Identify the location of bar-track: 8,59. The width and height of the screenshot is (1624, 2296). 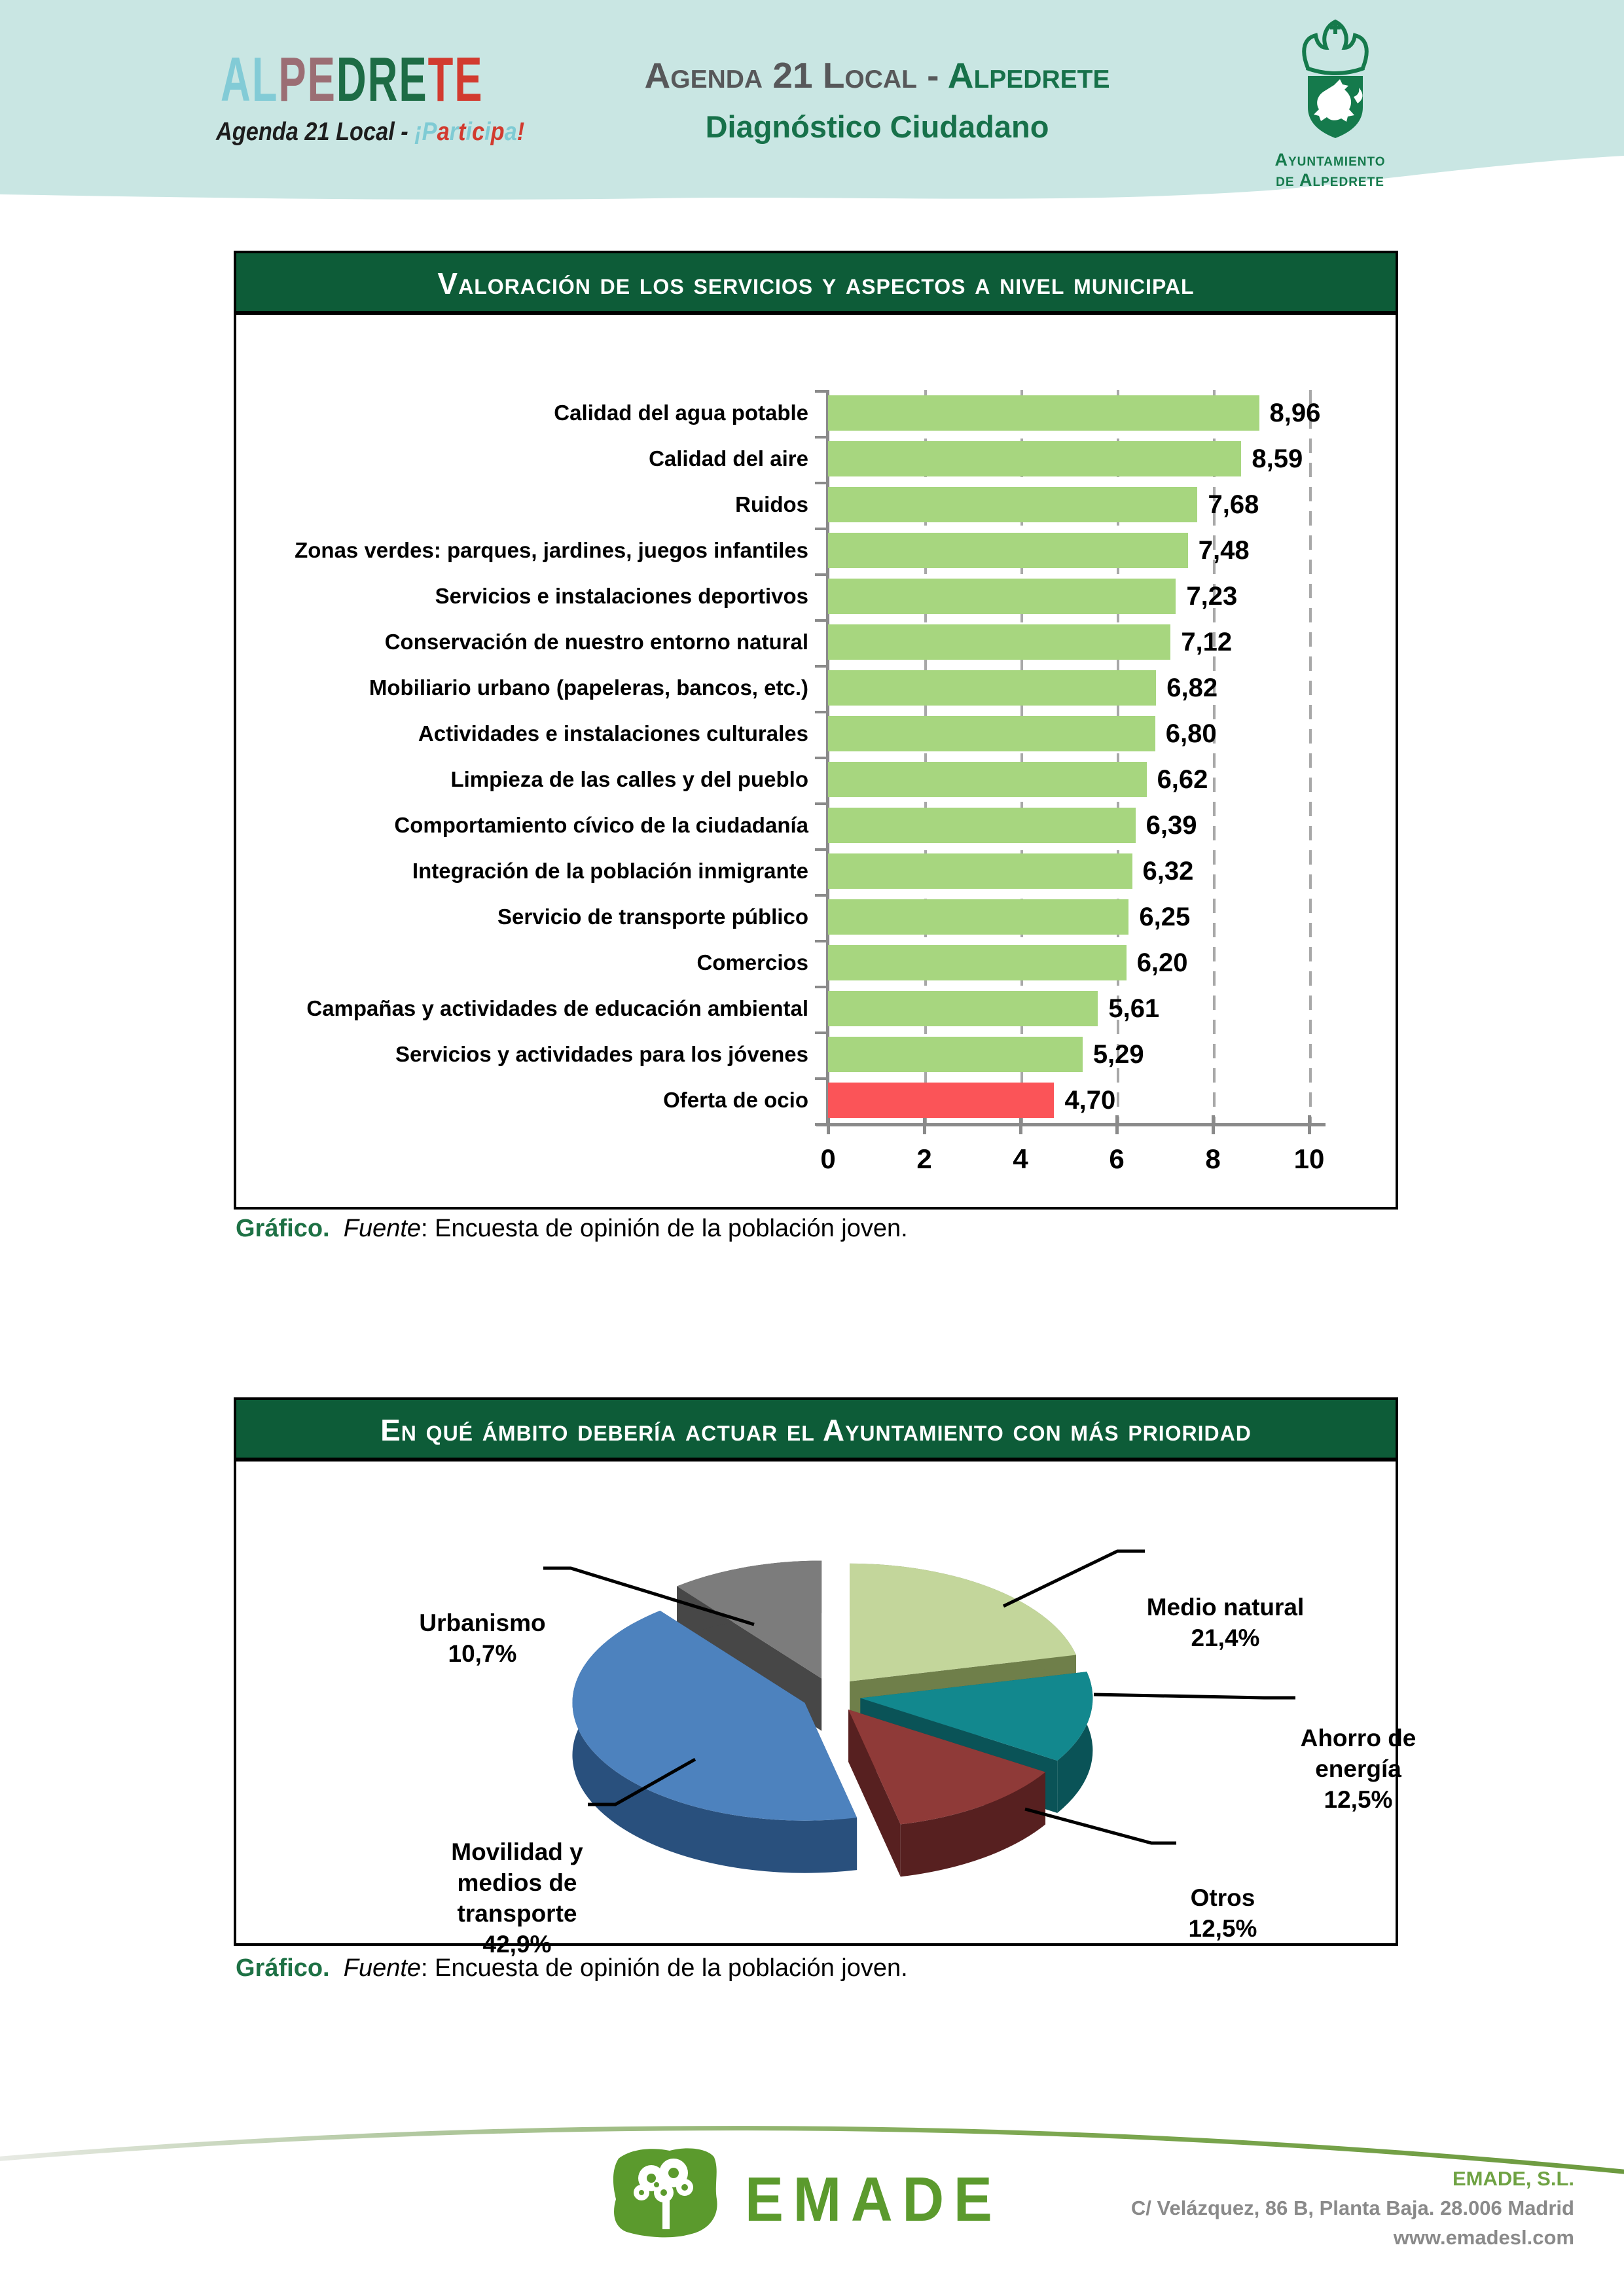
(1109, 459).